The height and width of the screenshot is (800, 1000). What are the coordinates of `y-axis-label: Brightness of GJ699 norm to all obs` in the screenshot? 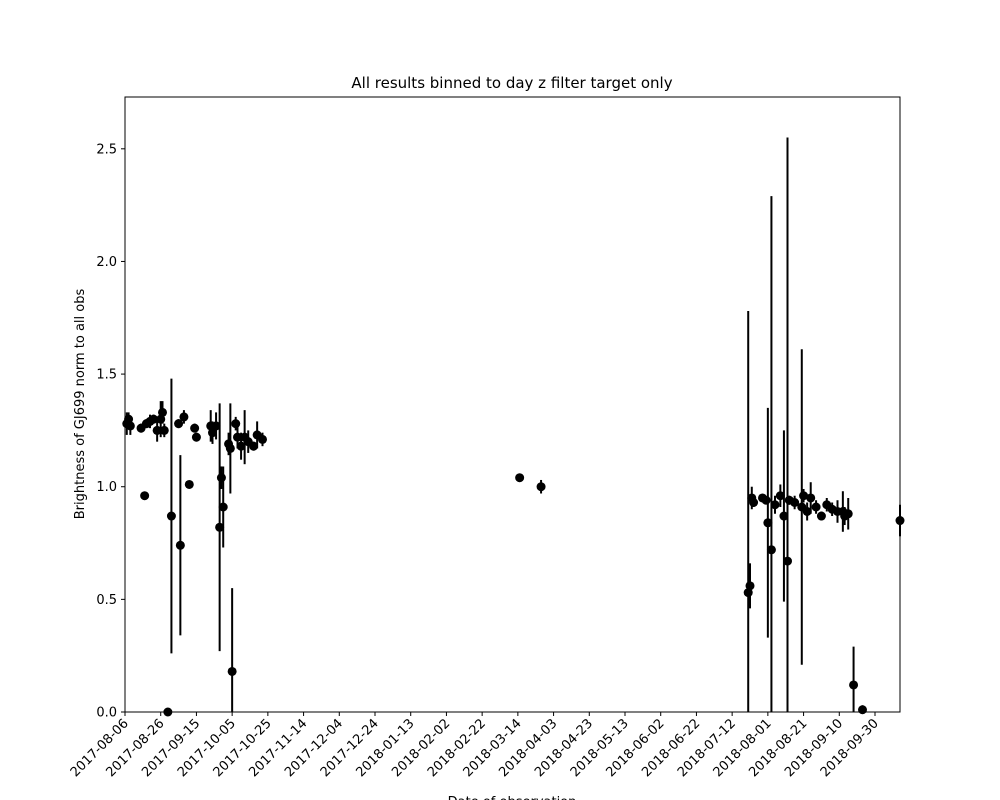 It's located at (80, 404).